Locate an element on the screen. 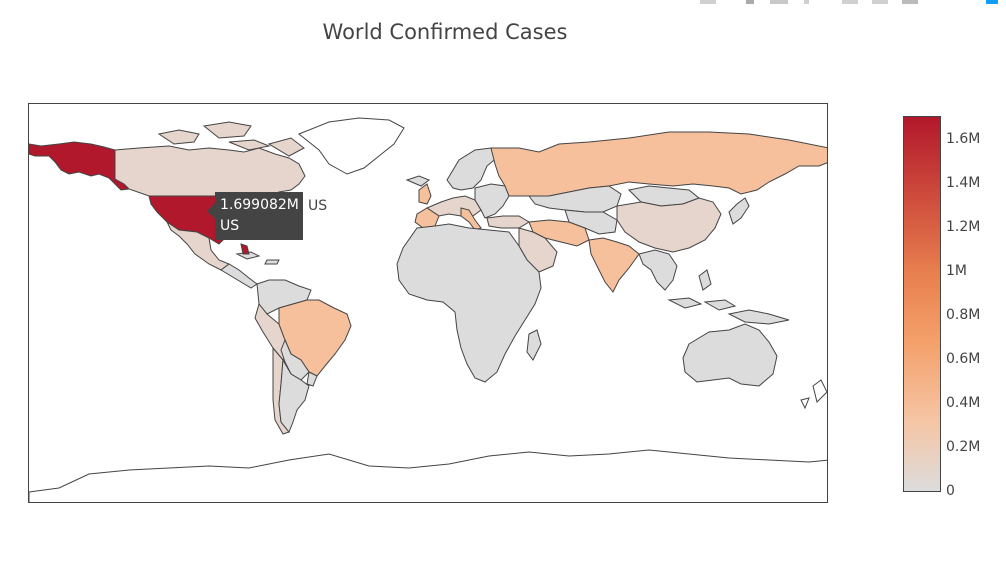  colorbar-tick-label: 1.2M is located at coordinates (963, 227).